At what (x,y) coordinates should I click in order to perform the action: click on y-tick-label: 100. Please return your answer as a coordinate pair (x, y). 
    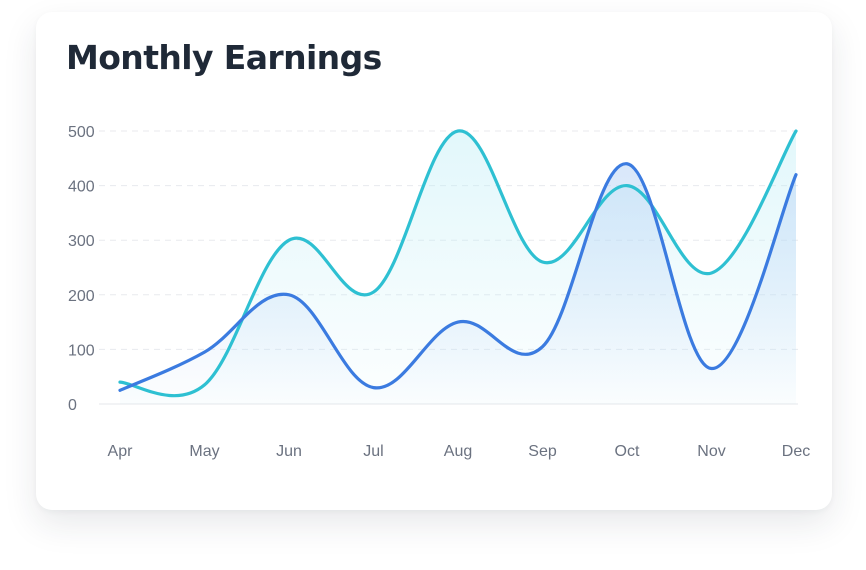
    Looking at the image, I should click on (81, 350).